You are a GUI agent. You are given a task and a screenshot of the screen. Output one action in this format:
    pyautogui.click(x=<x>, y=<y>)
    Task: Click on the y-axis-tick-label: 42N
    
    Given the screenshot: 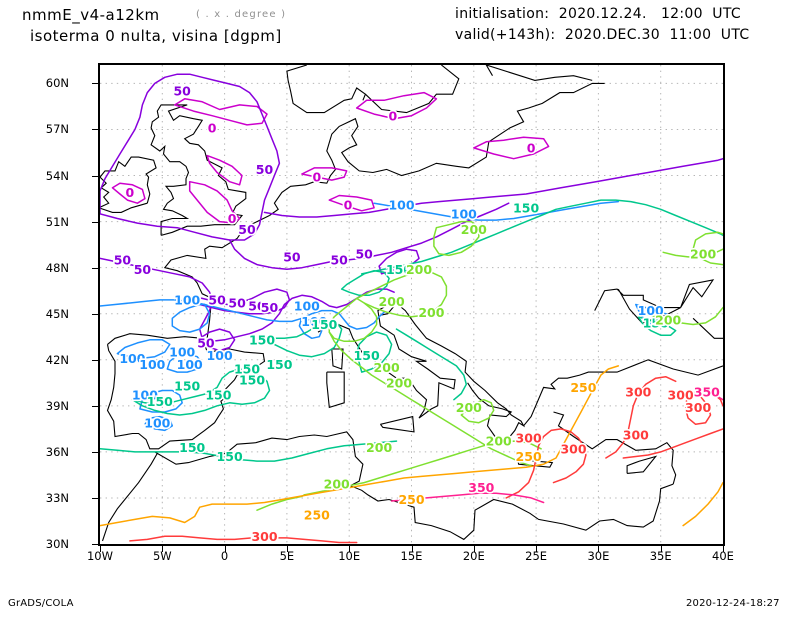 What is the action you would take?
    pyautogui.click(x=57, y=359)
    